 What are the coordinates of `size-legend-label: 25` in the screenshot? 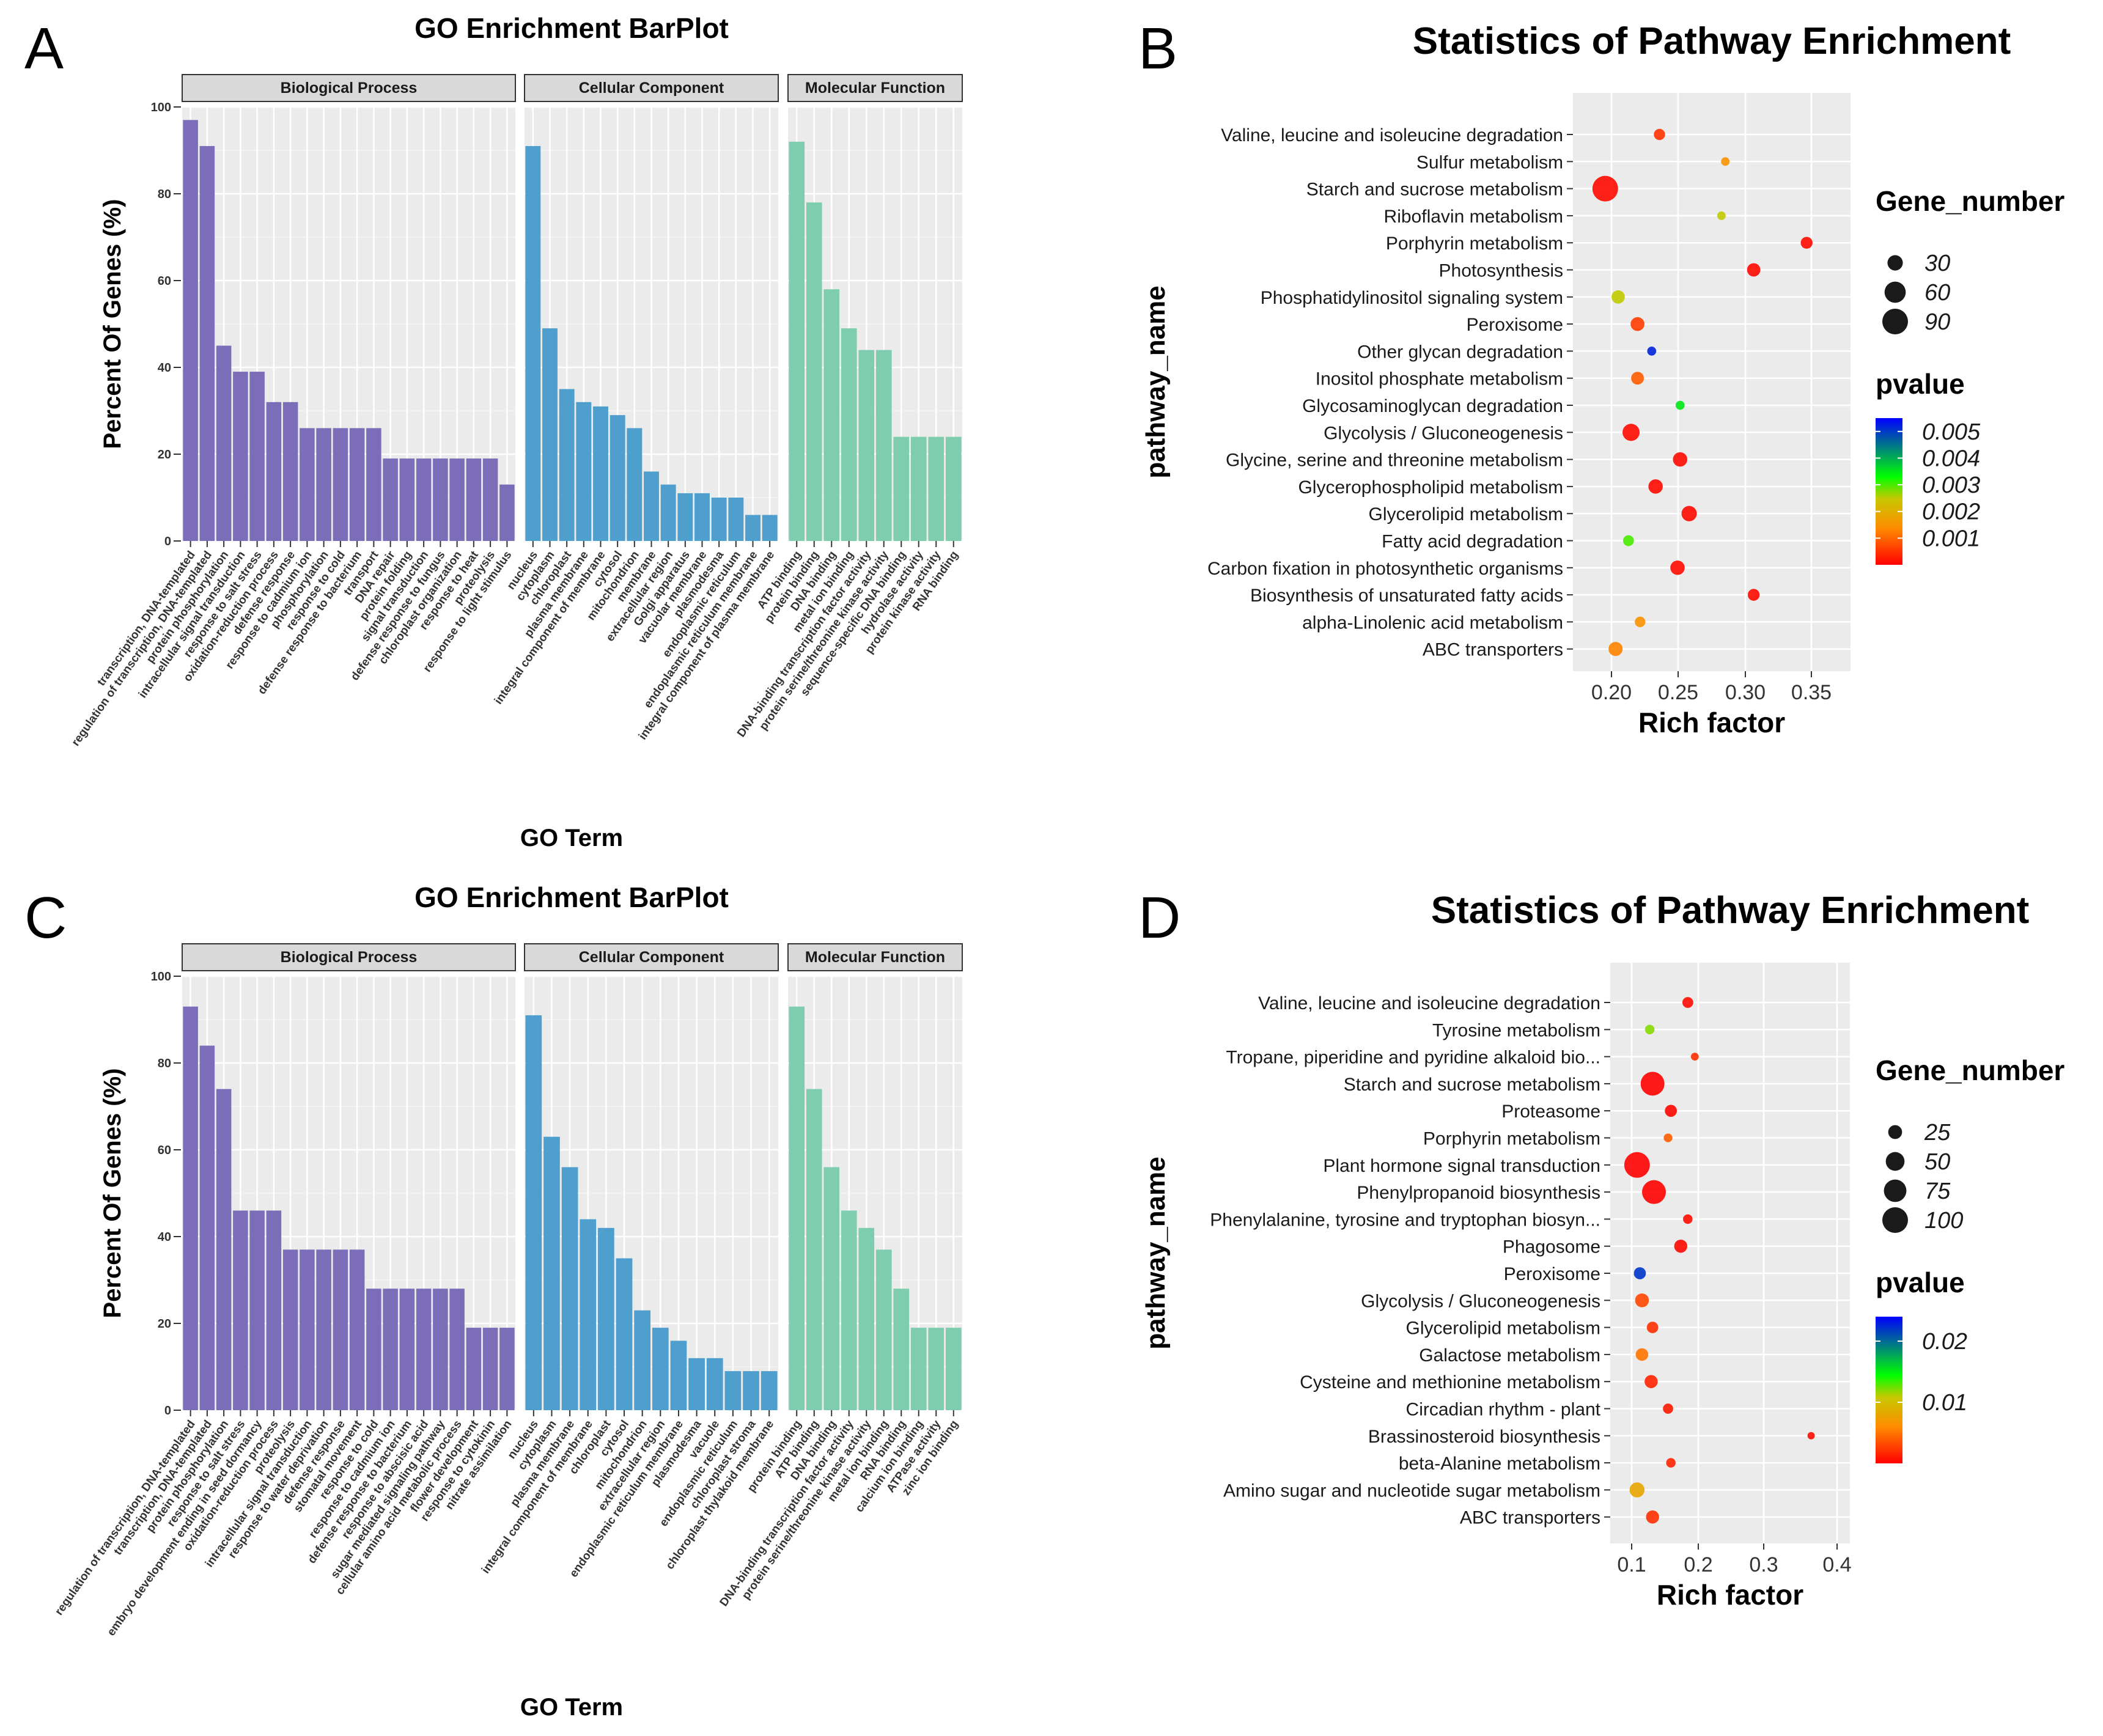 It's located at (1938, 1133).